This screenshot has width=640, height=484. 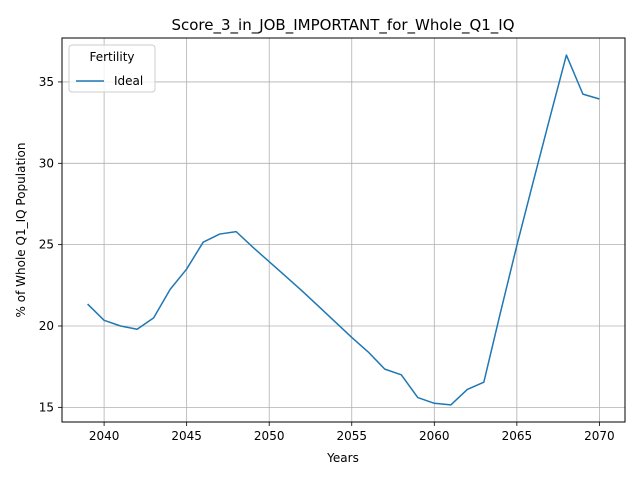 I want to click on y-tick-label: 30, so click(x=46, y=163).